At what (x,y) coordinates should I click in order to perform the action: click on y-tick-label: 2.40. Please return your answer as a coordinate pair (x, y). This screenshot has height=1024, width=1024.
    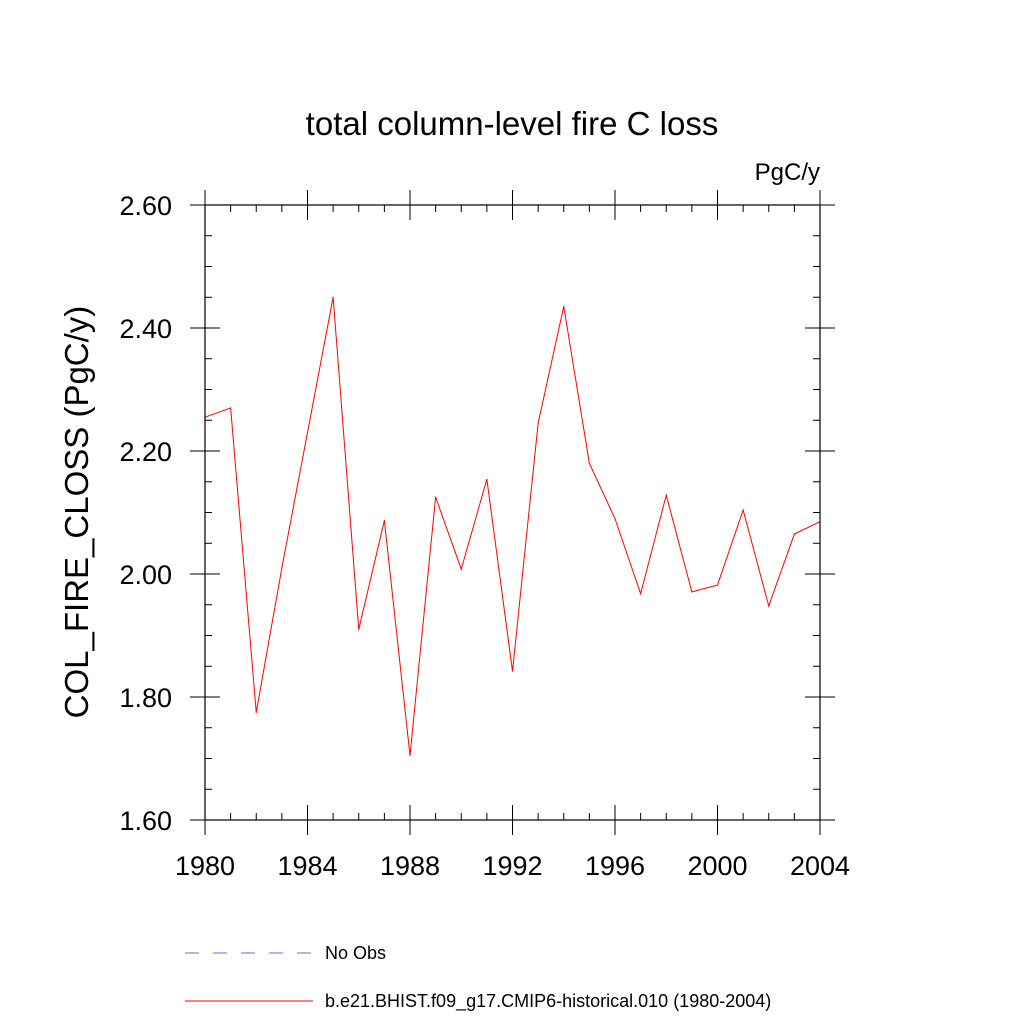
    Looking at the image, I should click on (145, 329).